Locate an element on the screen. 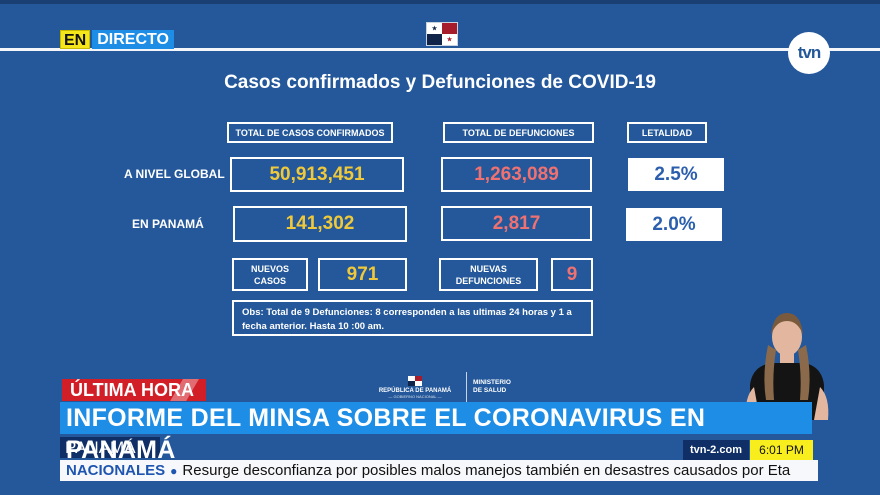  new-deaths-label: NUEVAS DEFUNCIONES is located at coordinates (488, 274).